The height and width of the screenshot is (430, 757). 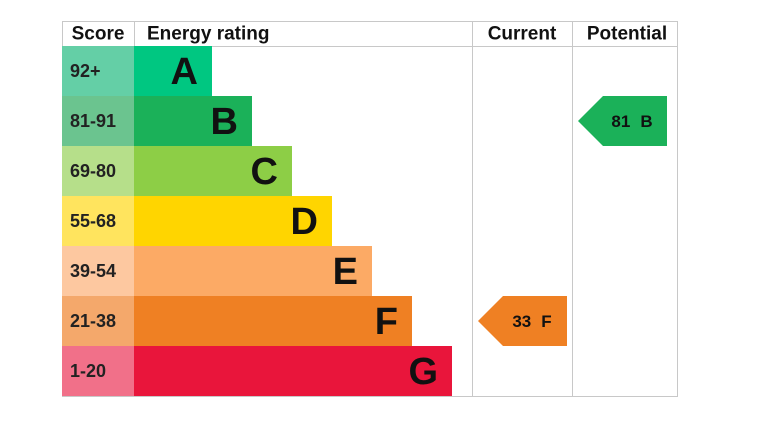 What do you see at coordinates (546, 321) in the screenshot?
I see `current-rating: F` at bounding box center [546, 321].